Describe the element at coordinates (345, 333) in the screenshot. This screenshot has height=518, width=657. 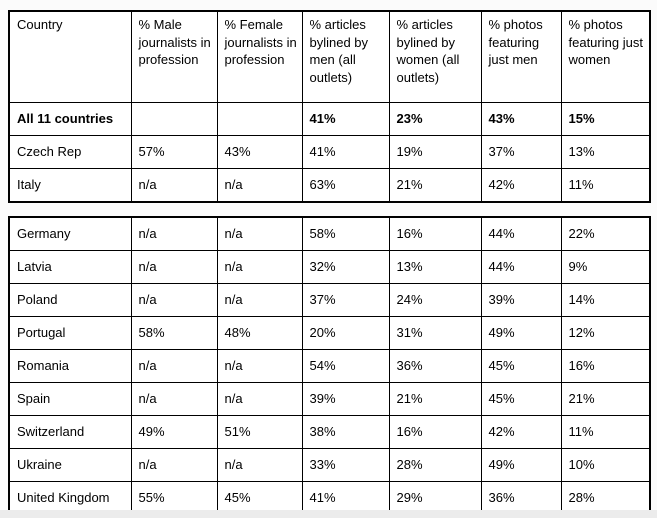
I see `value-cell: 20%` at that location.